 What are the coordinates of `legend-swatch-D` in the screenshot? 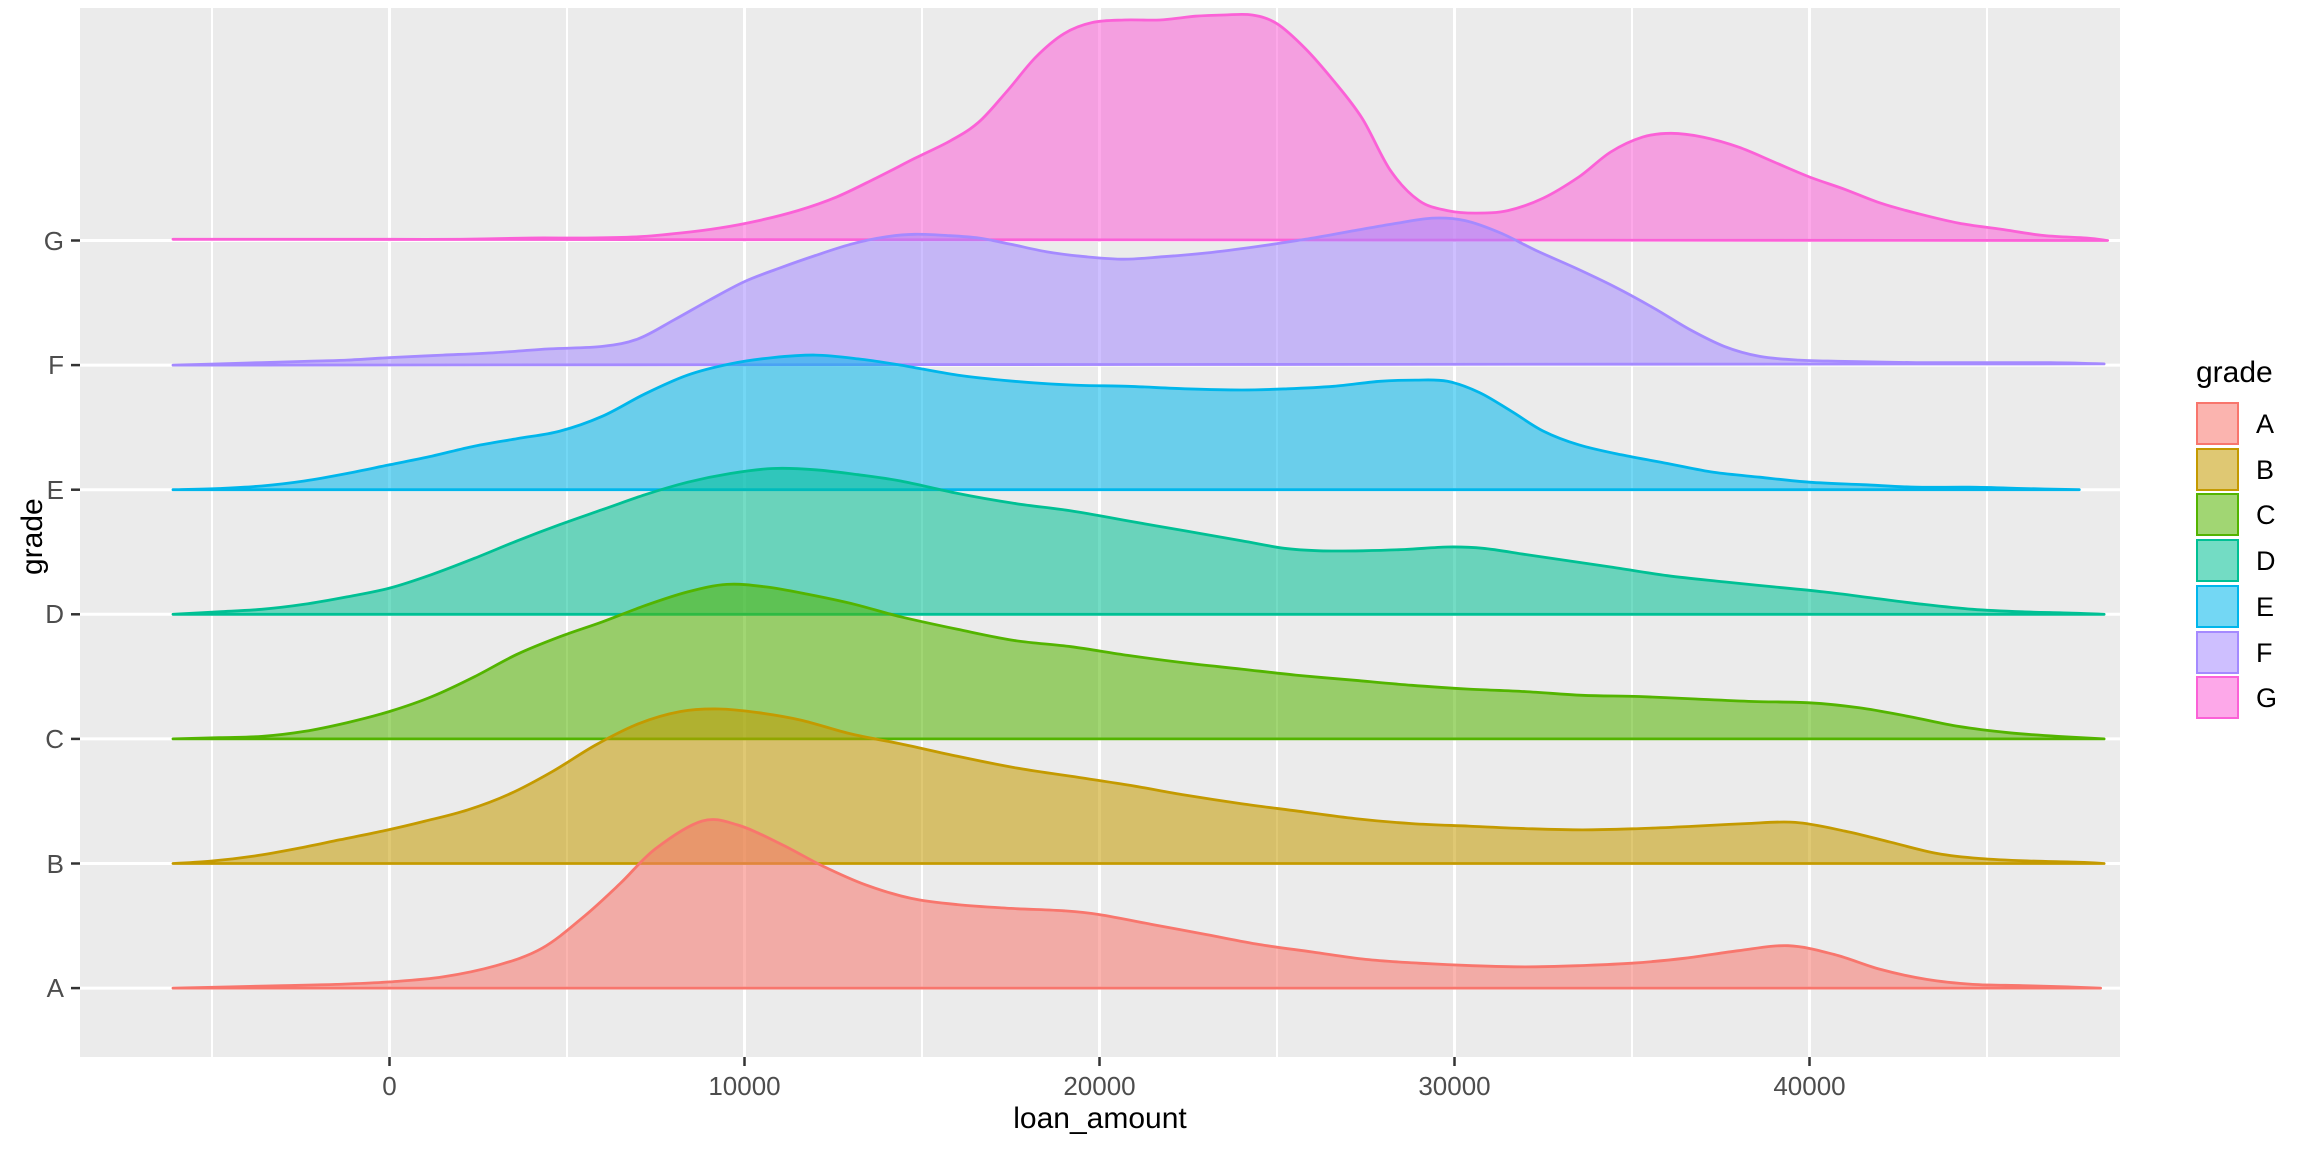 It's located at (2217, 561).